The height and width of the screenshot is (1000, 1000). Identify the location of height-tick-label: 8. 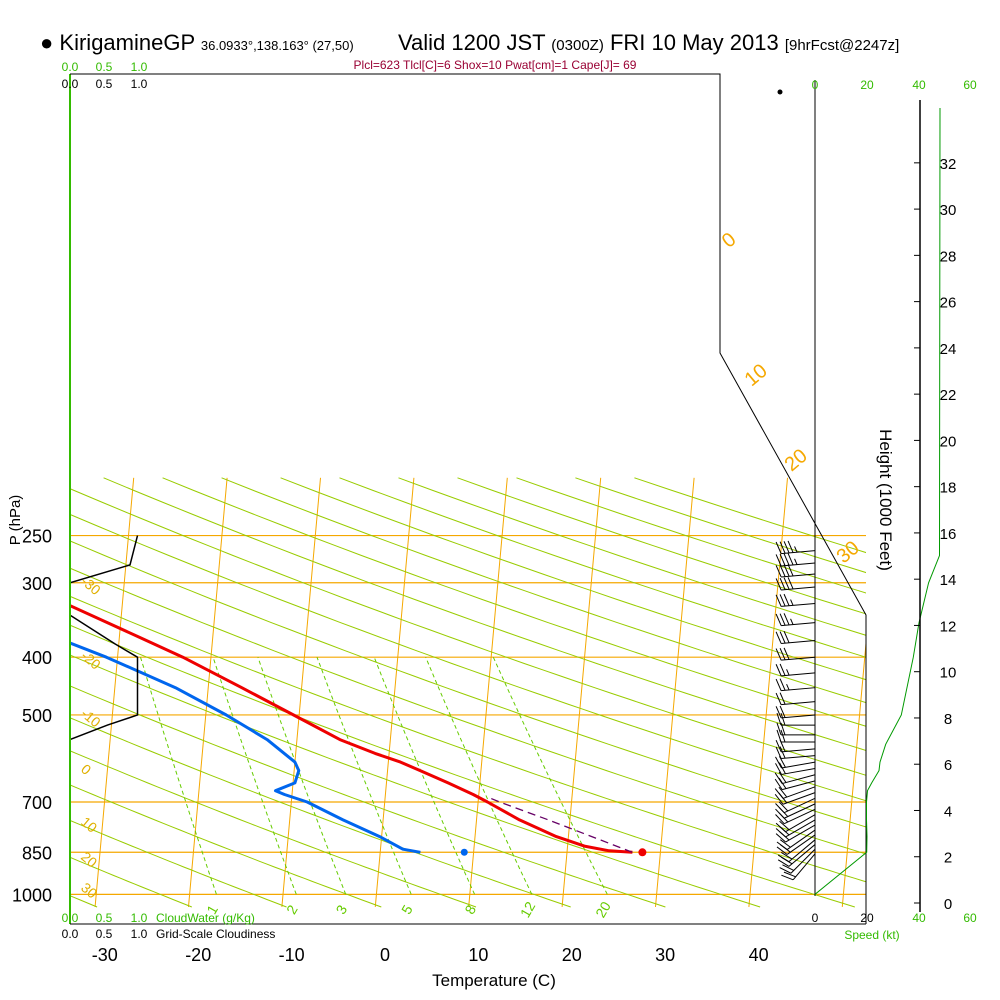
(948, 719).